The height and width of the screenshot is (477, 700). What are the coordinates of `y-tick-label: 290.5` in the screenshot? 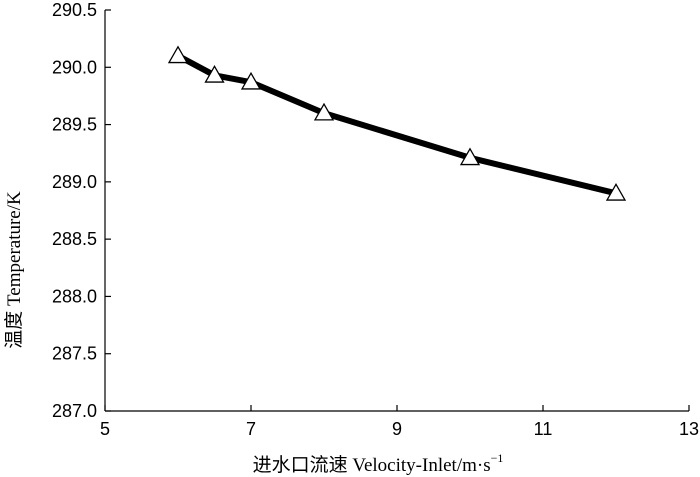 It's located at (74, 10).